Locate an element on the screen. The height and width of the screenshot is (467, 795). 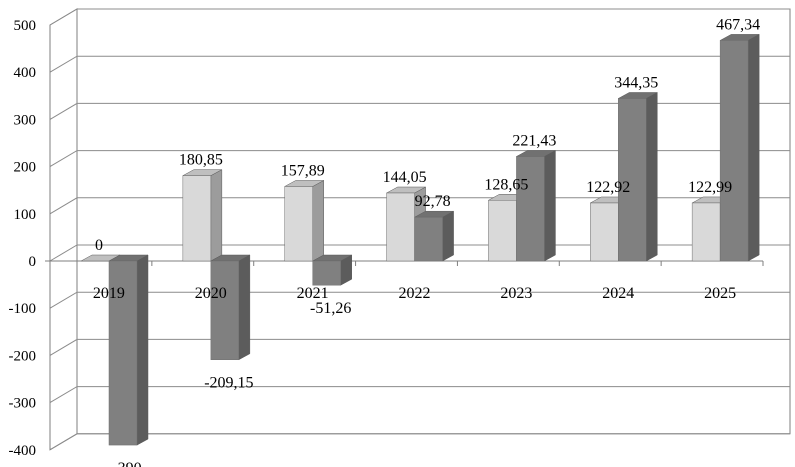
y-tick-label: -400 is located at coordinates (23, 451).